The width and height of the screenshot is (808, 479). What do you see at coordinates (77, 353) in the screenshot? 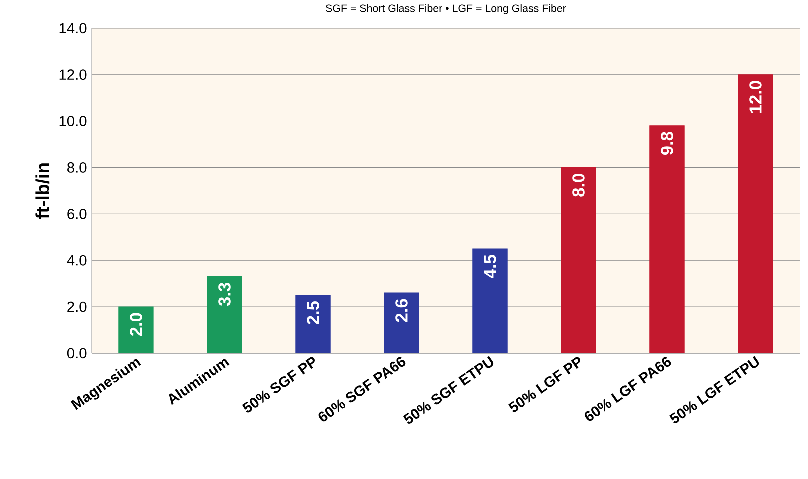
I see `y-tick-label: 0.0` at bounding box center [77, 353].